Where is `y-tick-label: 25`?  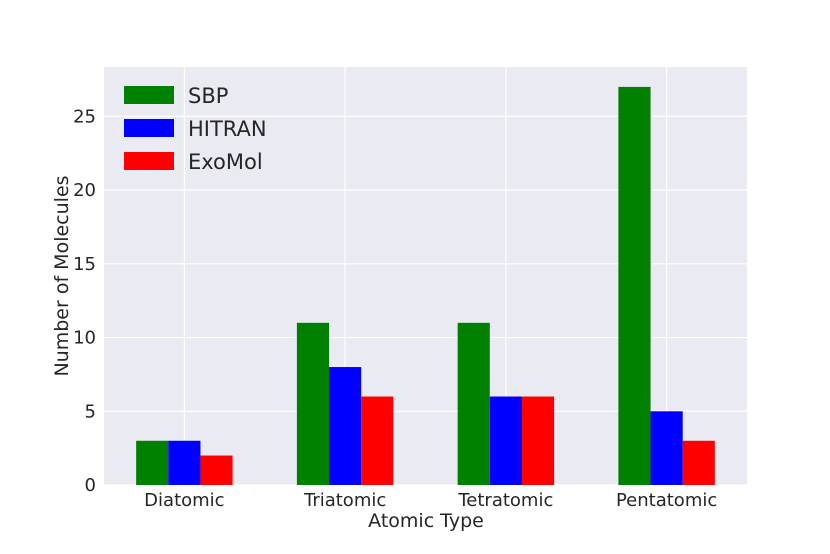 y-tick-label: 25 is located at coordinates (84, 116).